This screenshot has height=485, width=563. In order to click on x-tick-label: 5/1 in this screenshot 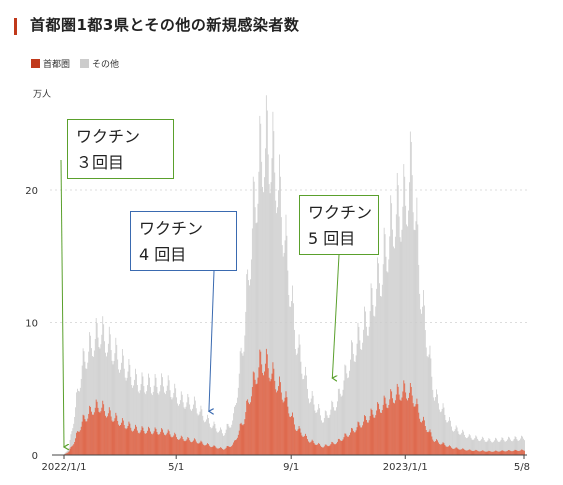, I will do `click(176, 467)`.